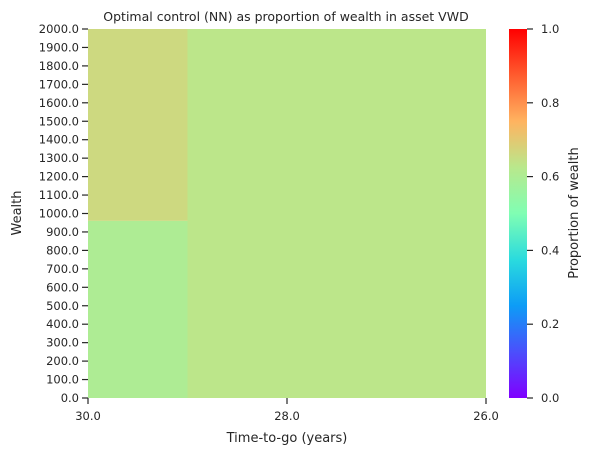 The width and height of the screenshot is (591, 454). What do you see at coordinates (59, 140) in the screenshot?
I see `y-tick-label-14: 1400.0` at bounding box center [59, 140].